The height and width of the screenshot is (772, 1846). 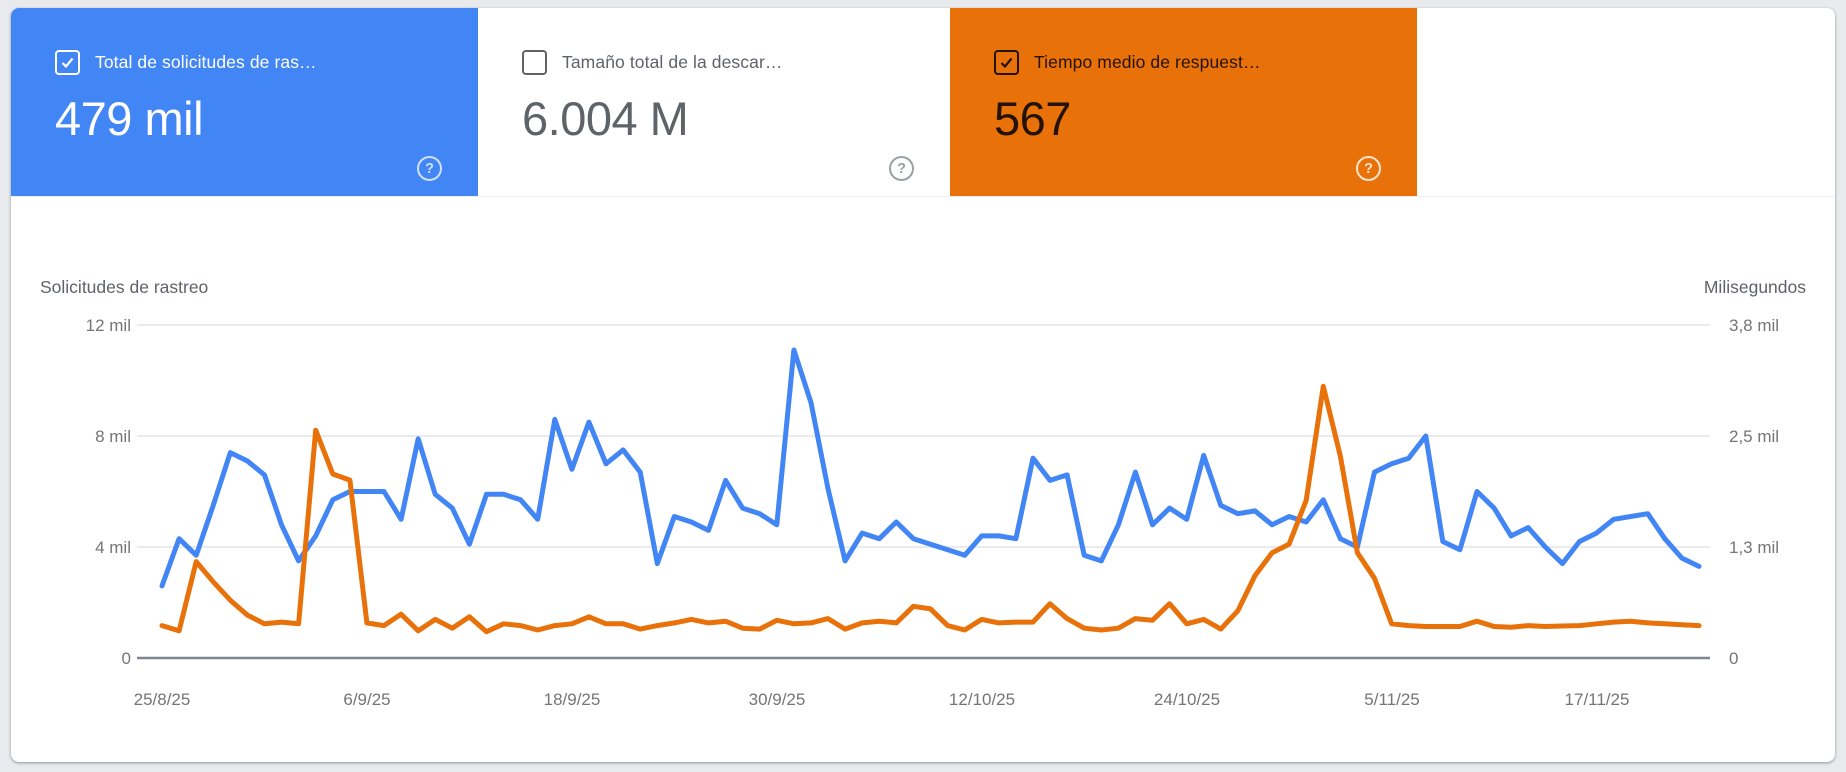 I want to click on tile-value: 6.004 M, so click(x=605, y=118).